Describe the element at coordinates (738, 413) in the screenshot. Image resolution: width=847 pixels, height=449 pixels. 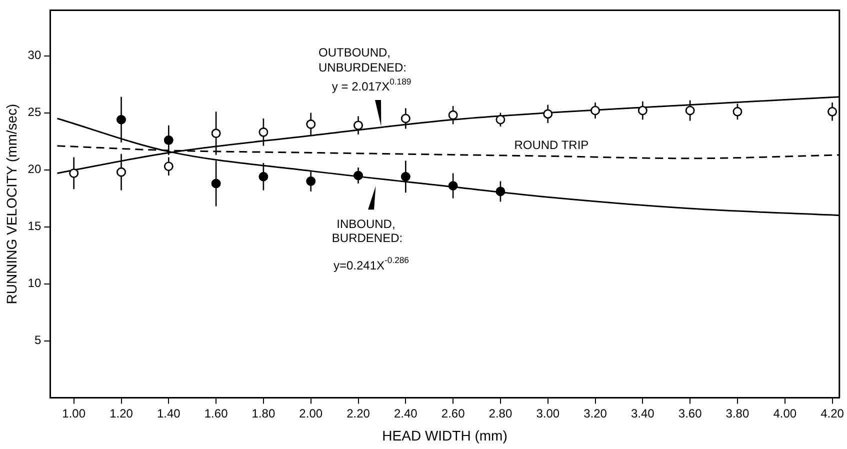
I see `x-tick-label: 3.80` at that location.